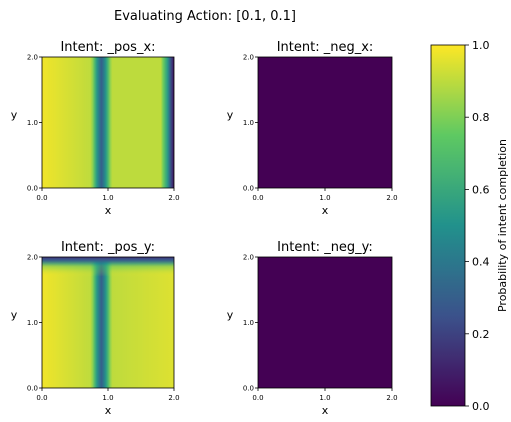 The width and height of the screenshot is (511, 422). Describe the element at coordinates (108, 247) in the screenshot. I see `panel-title: Intent: _pos_y:` at that location.